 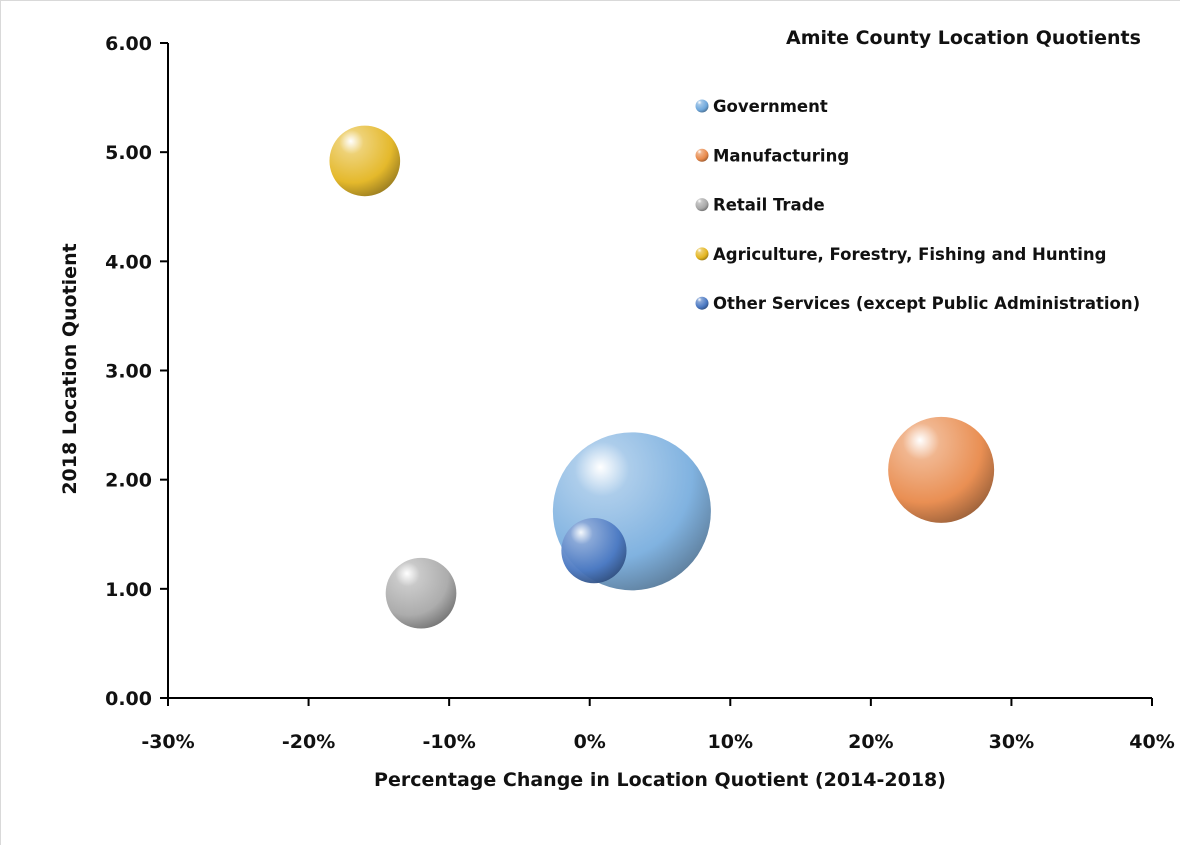 I want to click on y-tick-label: 6.00, so click(x=128, y=44).